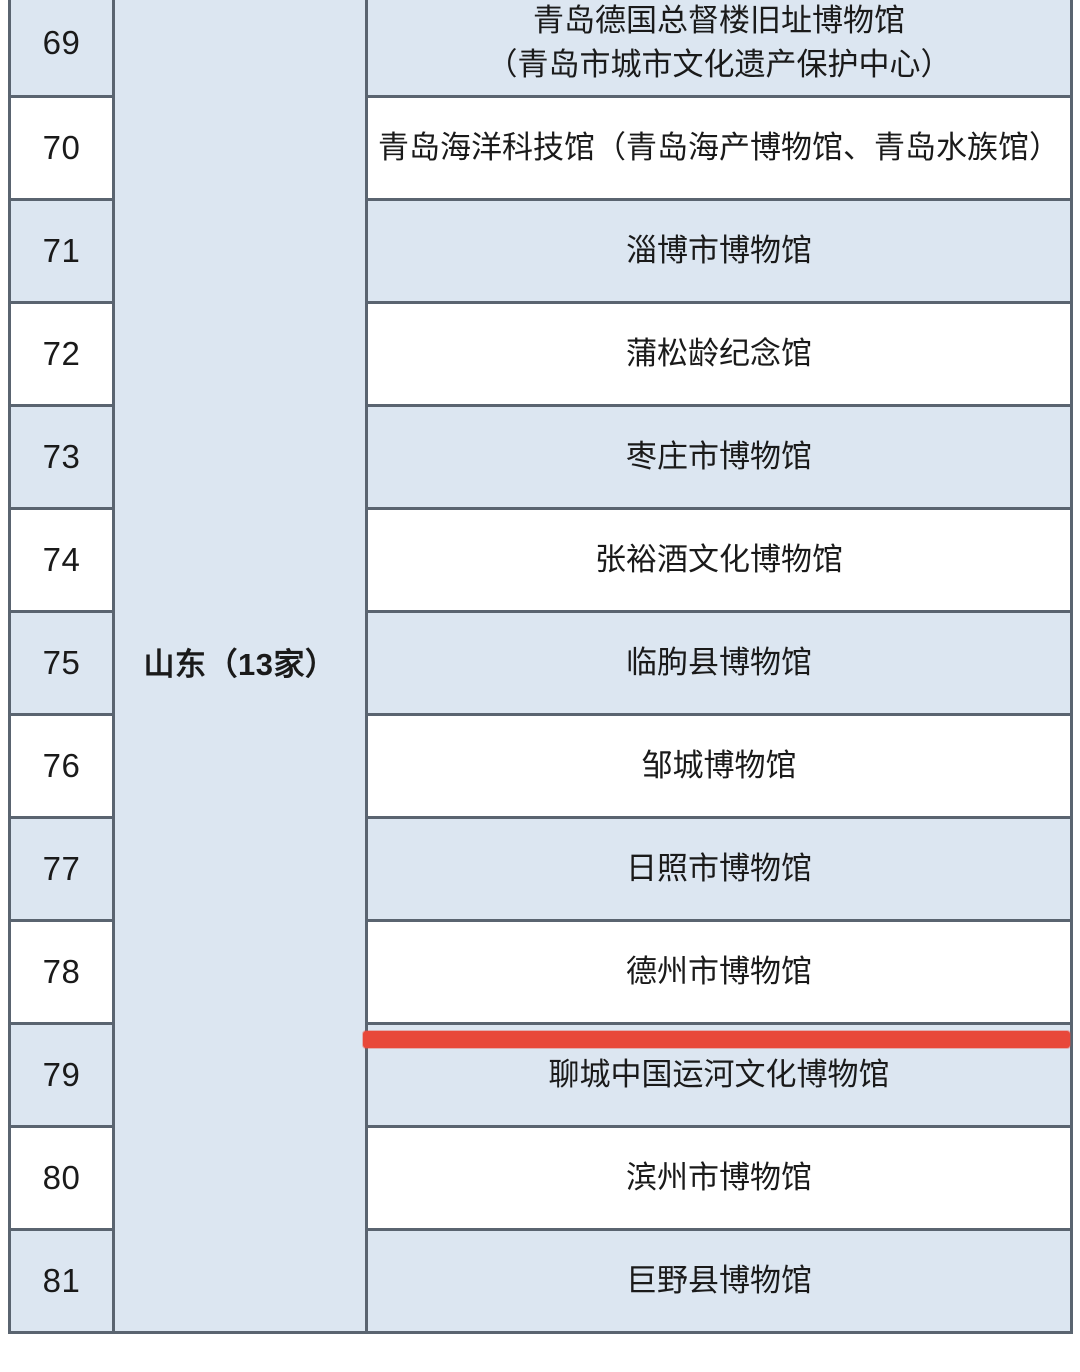 Image resolution: width=1080 pixels, height=1372 pixels. I want to click on museum-name-line-1: 青岛德国总督楼旧址博物馆, so click(719, 20).